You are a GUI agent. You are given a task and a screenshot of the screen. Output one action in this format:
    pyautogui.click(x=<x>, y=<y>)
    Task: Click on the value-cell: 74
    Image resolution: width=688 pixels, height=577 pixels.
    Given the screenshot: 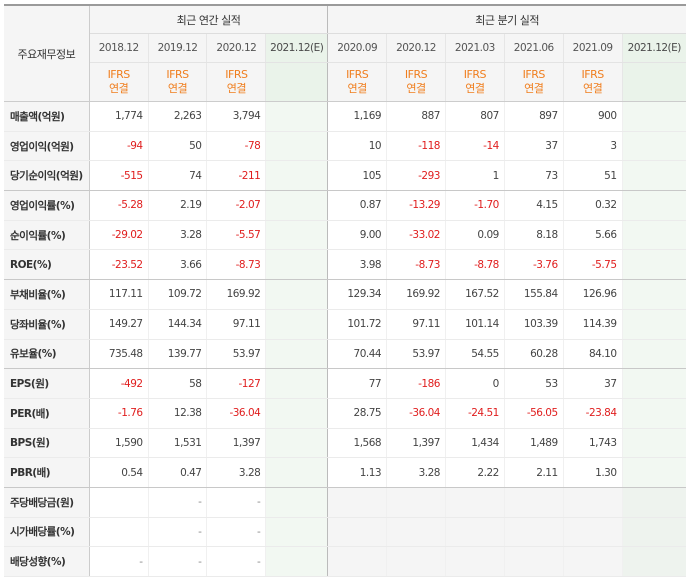 What is the action you would take?
    pyautogui.click(x=177, y=176)
    